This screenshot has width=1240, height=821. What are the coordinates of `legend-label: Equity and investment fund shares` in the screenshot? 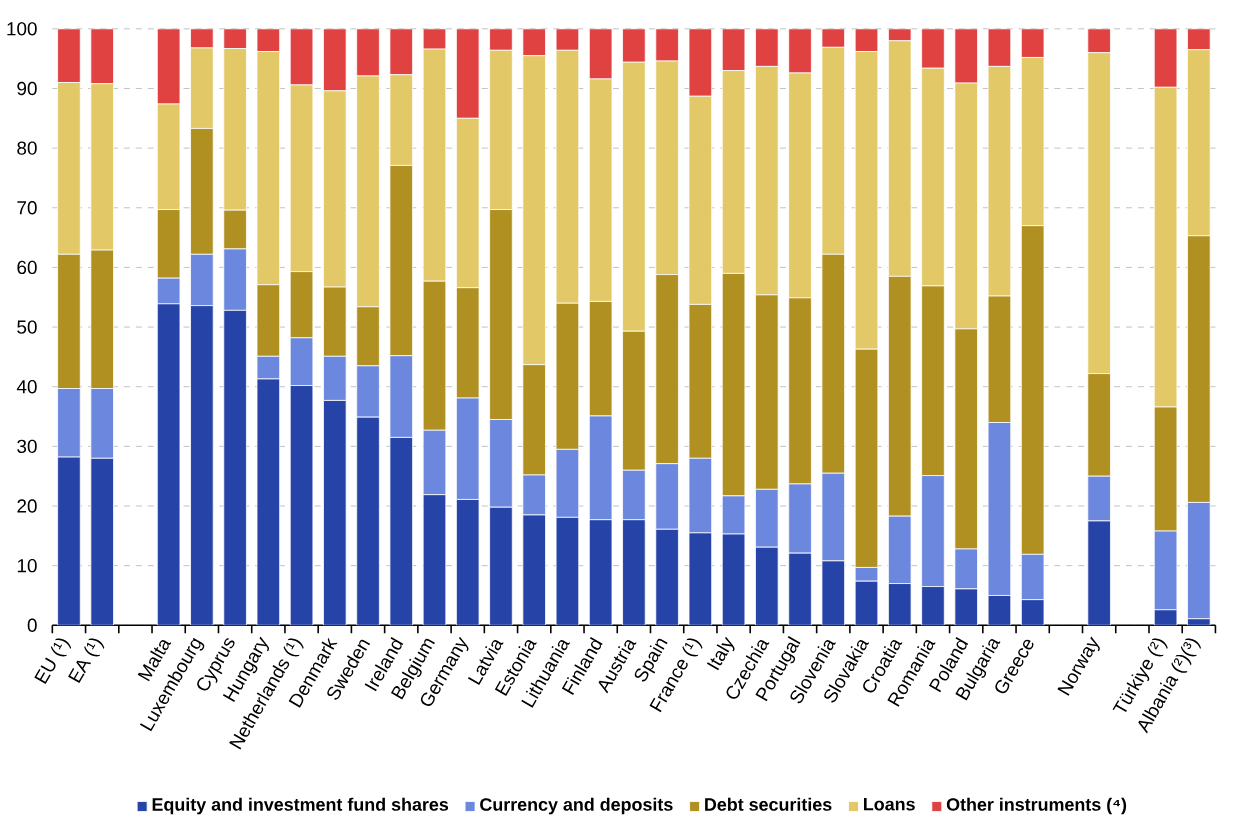 It's located at (300, 806).